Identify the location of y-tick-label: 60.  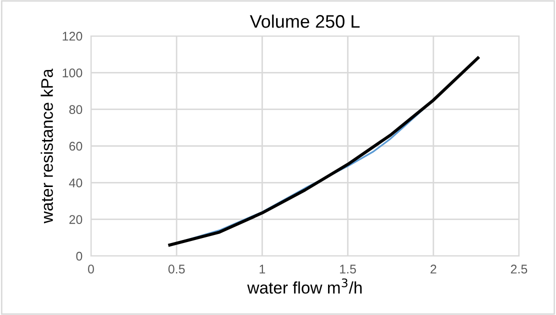
(75, 146).